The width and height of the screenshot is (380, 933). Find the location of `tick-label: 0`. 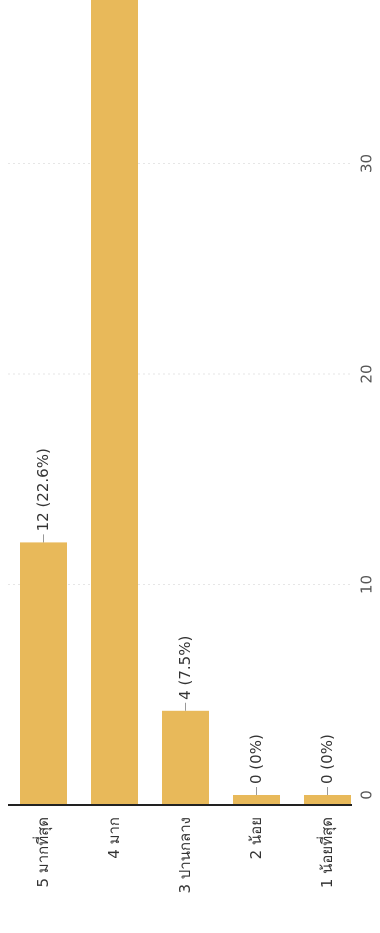

tick-label: 0 is located at coordinates (367, 795).